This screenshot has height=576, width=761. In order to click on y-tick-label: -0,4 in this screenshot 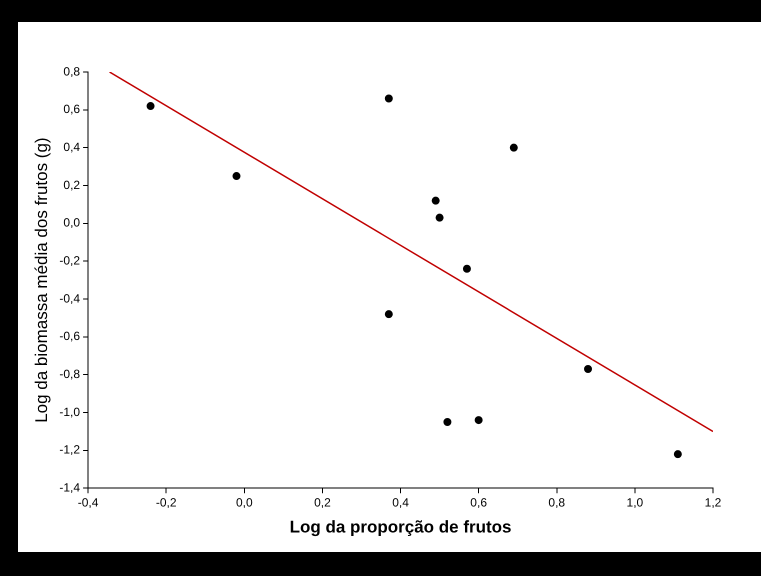, I will do `click(69, 298)`.